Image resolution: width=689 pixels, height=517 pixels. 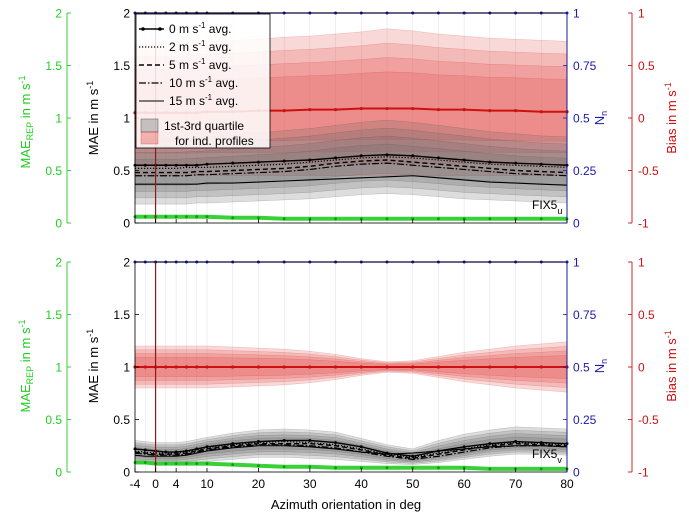 I want to click on bias-tick-label: -0.5, so click(x=648, y=171).